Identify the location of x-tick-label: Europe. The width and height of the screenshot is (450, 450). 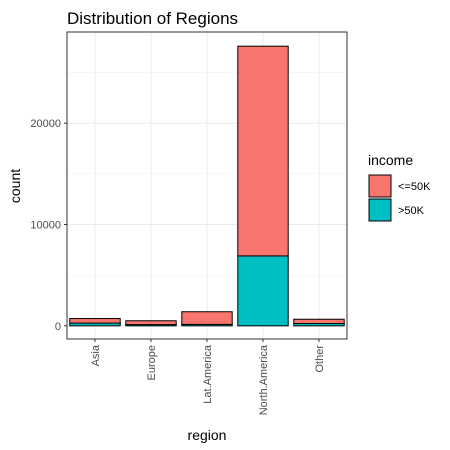
(152, 362).